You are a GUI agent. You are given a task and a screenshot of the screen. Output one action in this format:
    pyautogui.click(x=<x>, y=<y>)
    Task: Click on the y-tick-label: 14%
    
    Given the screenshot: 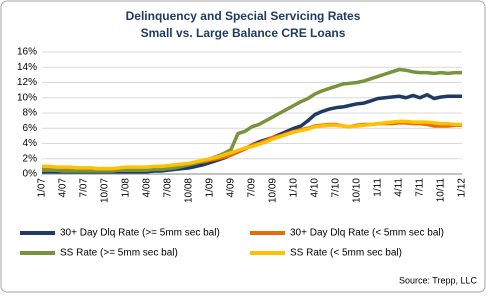 What is the action you would take?
    pyautogui.click(x=27, y=67)
    